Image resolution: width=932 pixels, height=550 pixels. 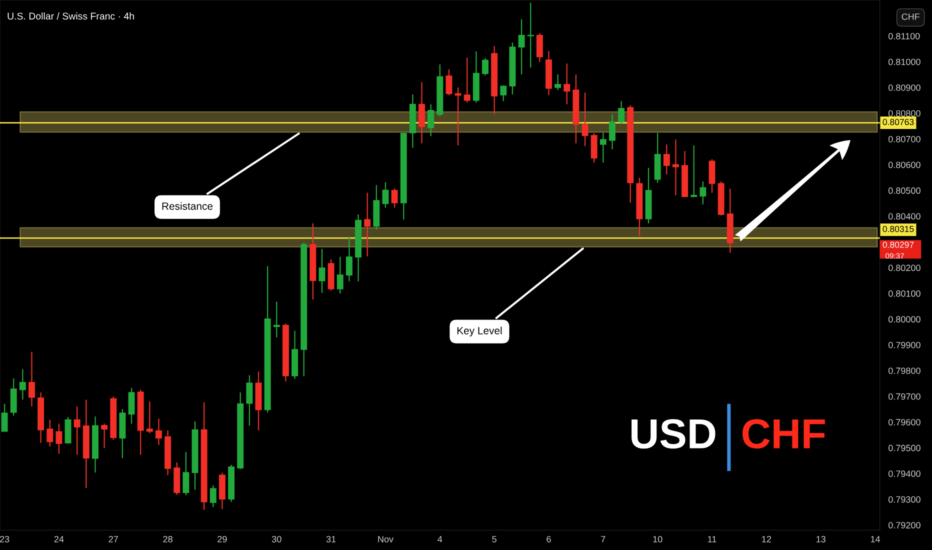 I want to click on band-label: Resistance, so click(x=187, y=206).